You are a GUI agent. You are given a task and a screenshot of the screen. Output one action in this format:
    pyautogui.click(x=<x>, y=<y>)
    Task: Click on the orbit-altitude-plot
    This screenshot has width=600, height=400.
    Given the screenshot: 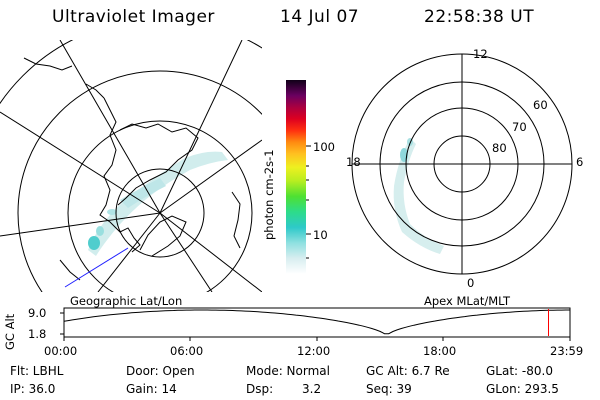 What is the action you would take?
    pyautogui.click(x=315, y=324)
    